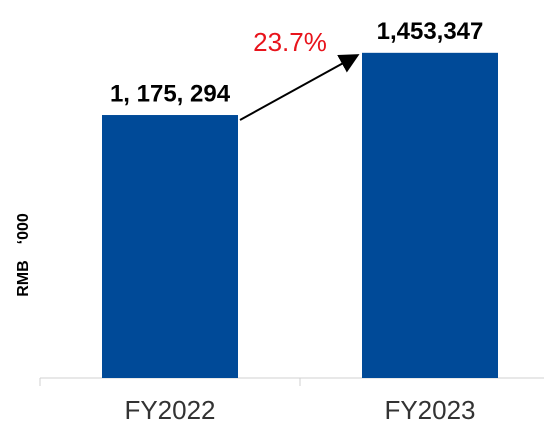 This screenshot has width=544, height=433. I want to click on y-axis-label: RMB ‘000, so click(23, 255).